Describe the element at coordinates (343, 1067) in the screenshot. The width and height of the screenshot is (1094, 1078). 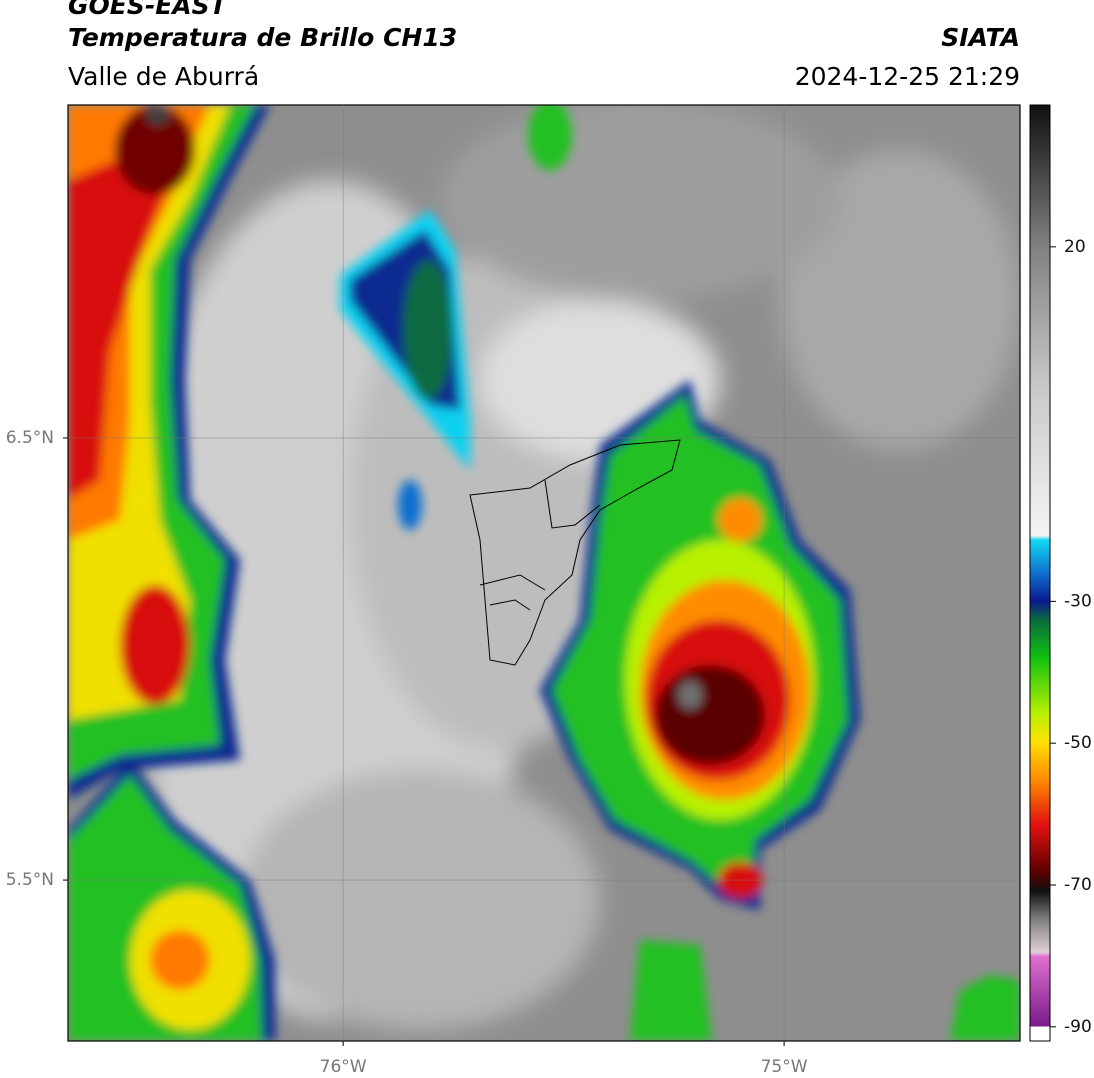
I see `lon-tick-label: 76°W` at that location.